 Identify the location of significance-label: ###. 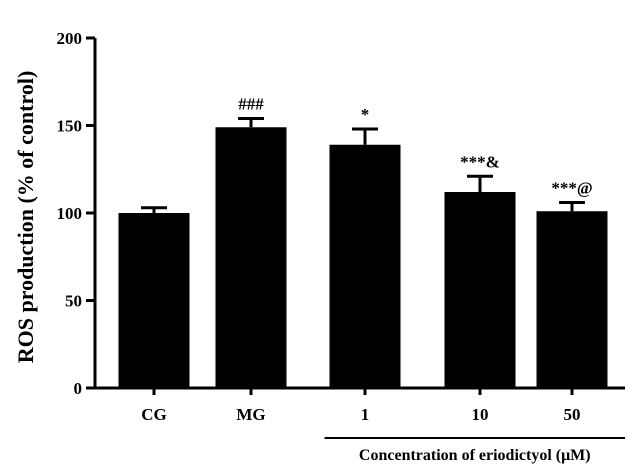
(251, 104).